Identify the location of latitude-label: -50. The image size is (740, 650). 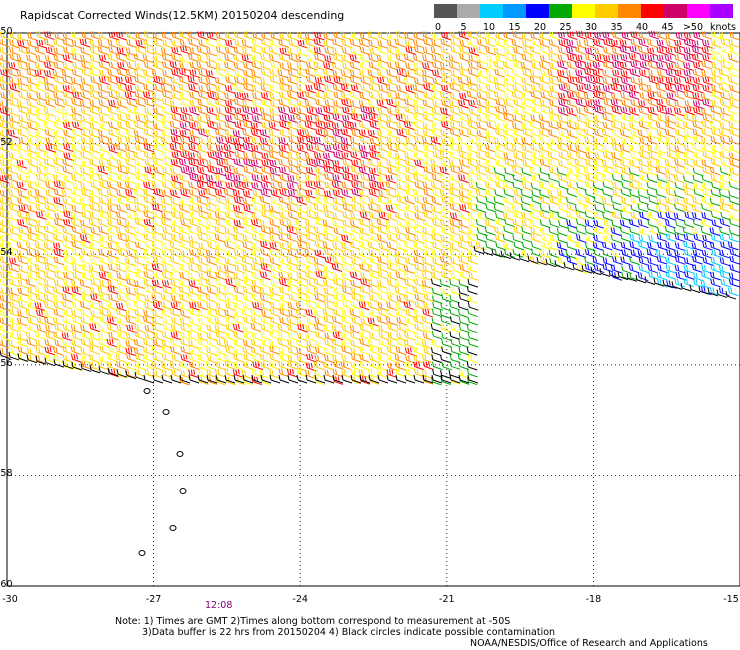
(6, 31).